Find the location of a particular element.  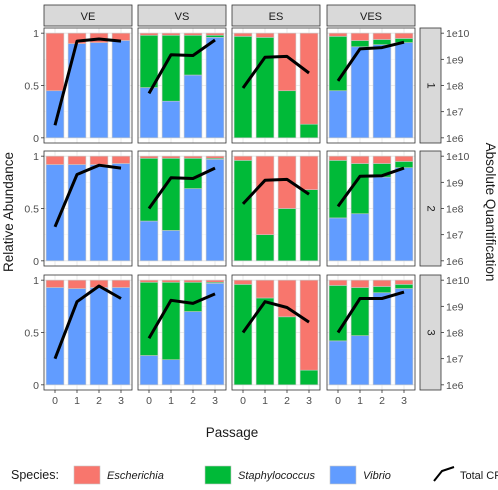

legend-key-staphylococcus is located at coordinates (218, 475).